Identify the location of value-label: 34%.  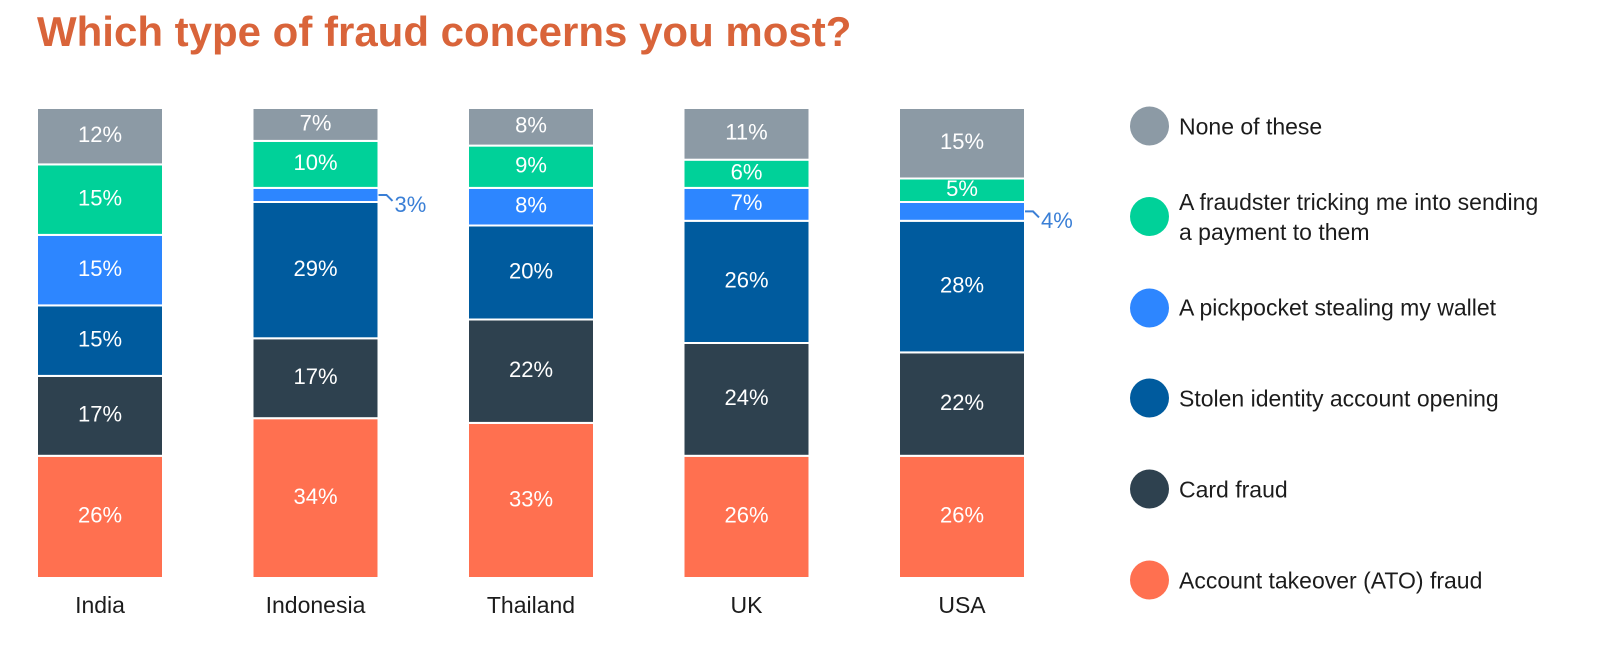
(315, 496).